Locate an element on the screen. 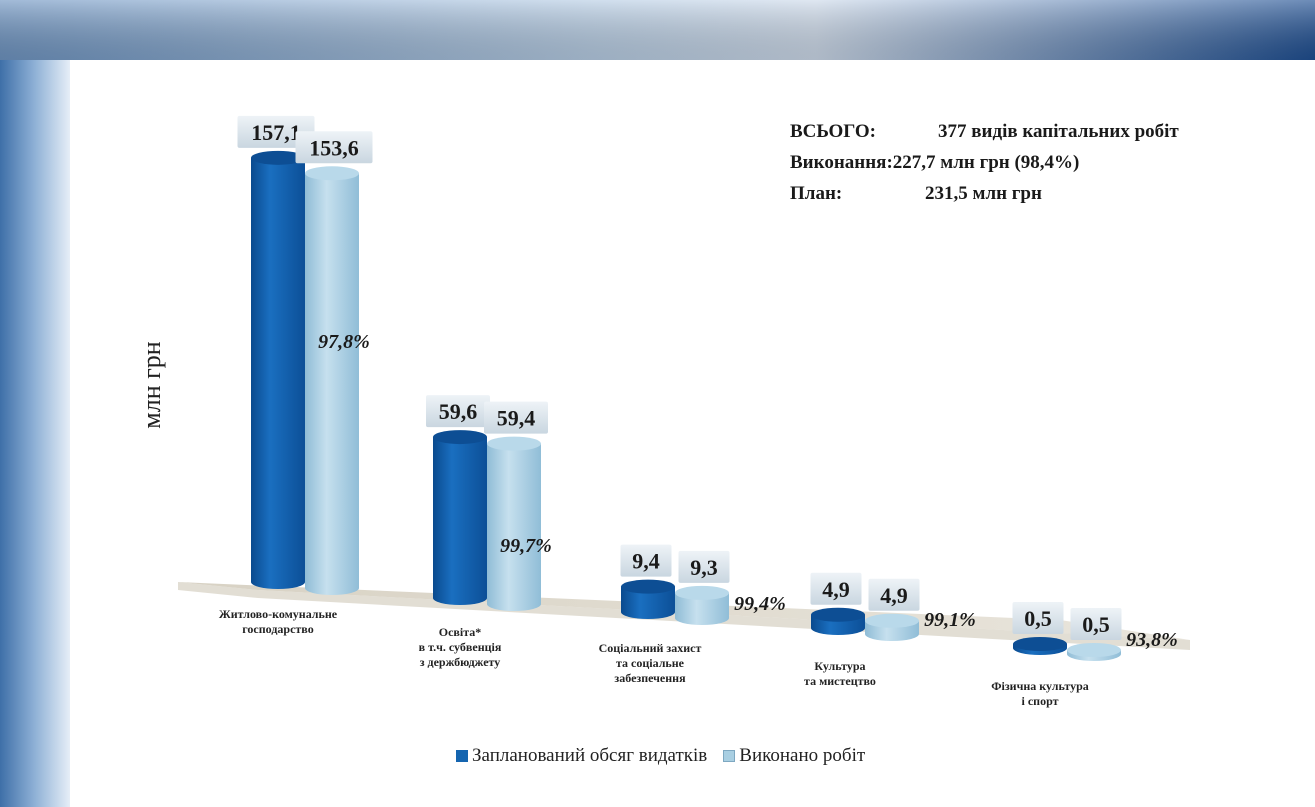  svg-text: 157,1 is located at coordinates (276, 132).